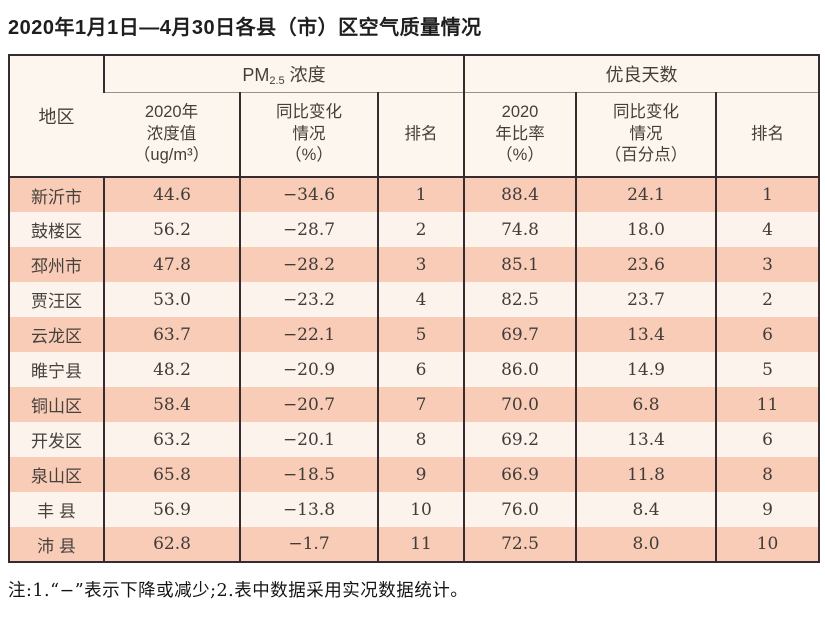  I want to click on good-change-cell: 23.6, so click(646, 264).